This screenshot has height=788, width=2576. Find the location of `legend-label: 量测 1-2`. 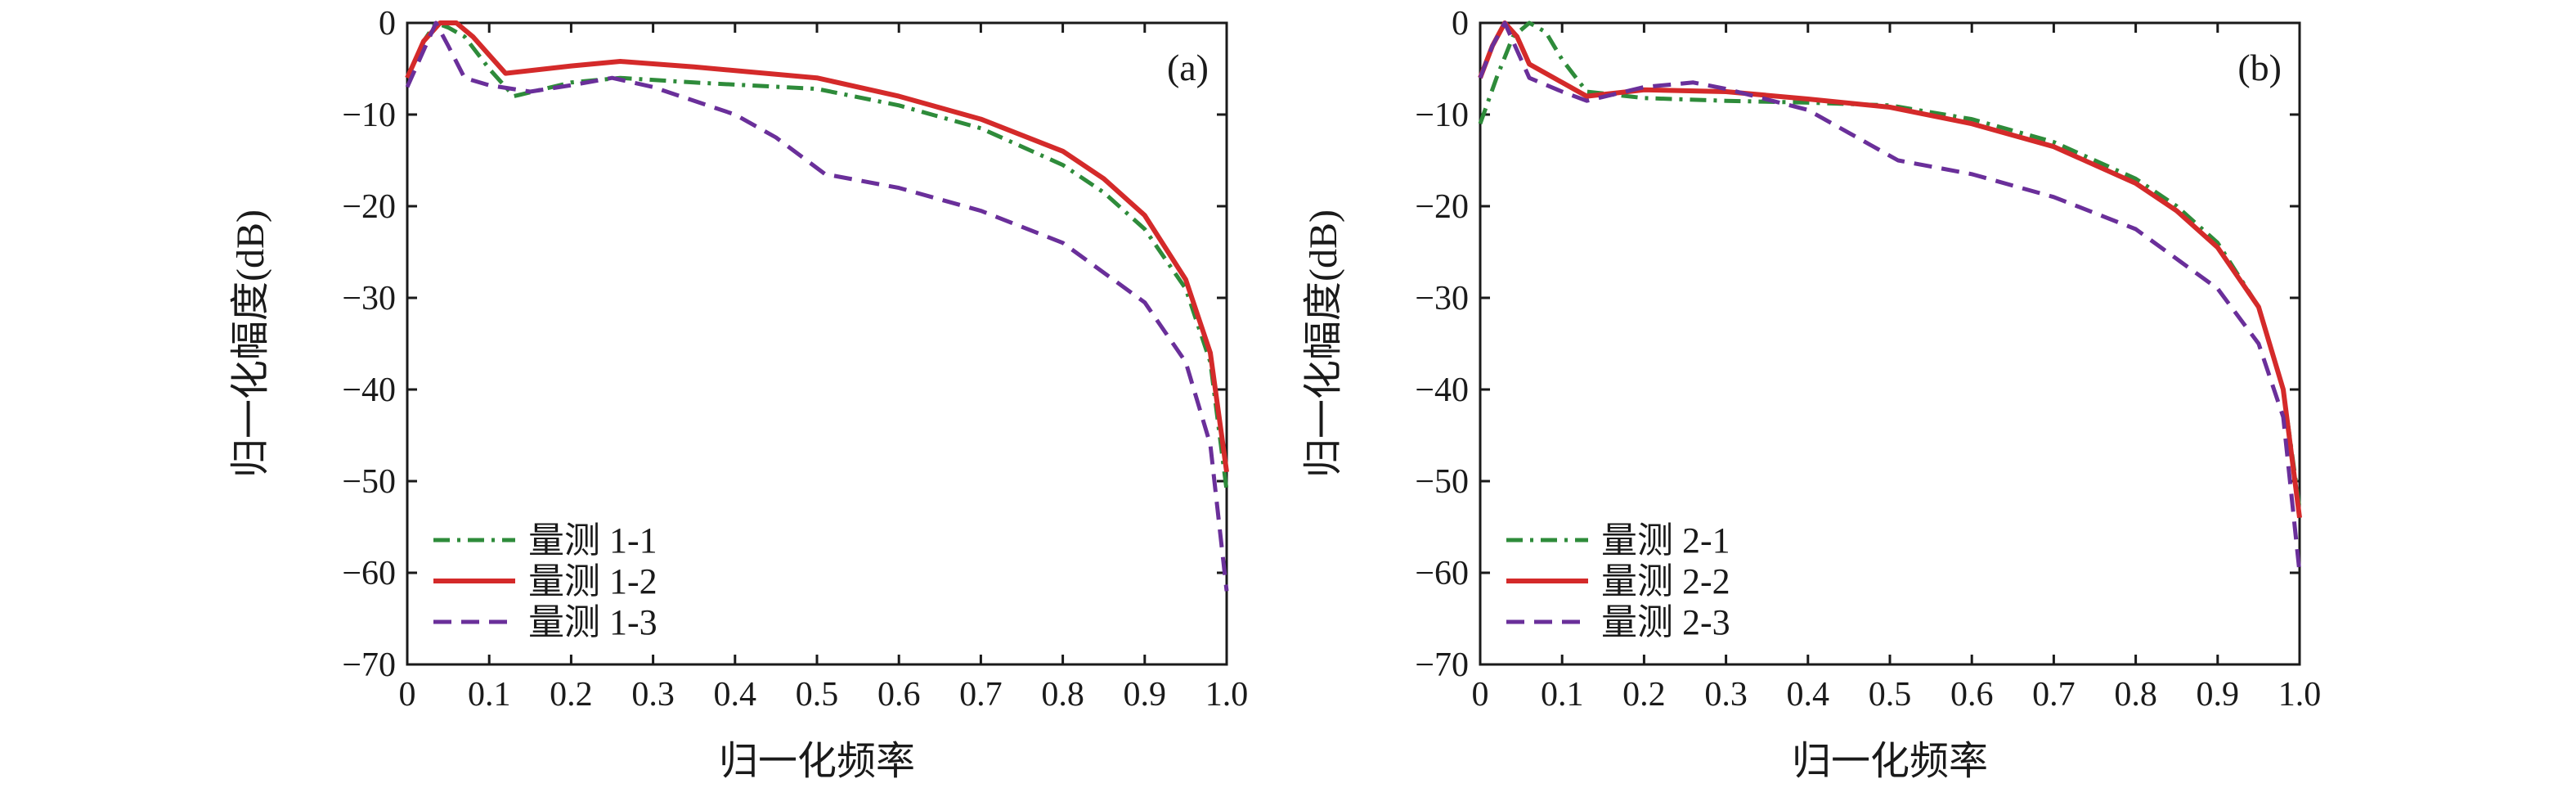

legend-label: 量测 1-2 is located at coordinates (592, 581).